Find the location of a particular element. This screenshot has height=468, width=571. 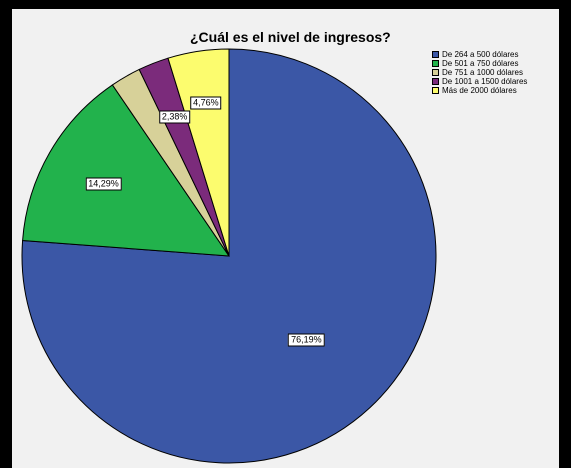

legend-label-3: De 751 a 1000 dólares is located at coordinates (482, 72).